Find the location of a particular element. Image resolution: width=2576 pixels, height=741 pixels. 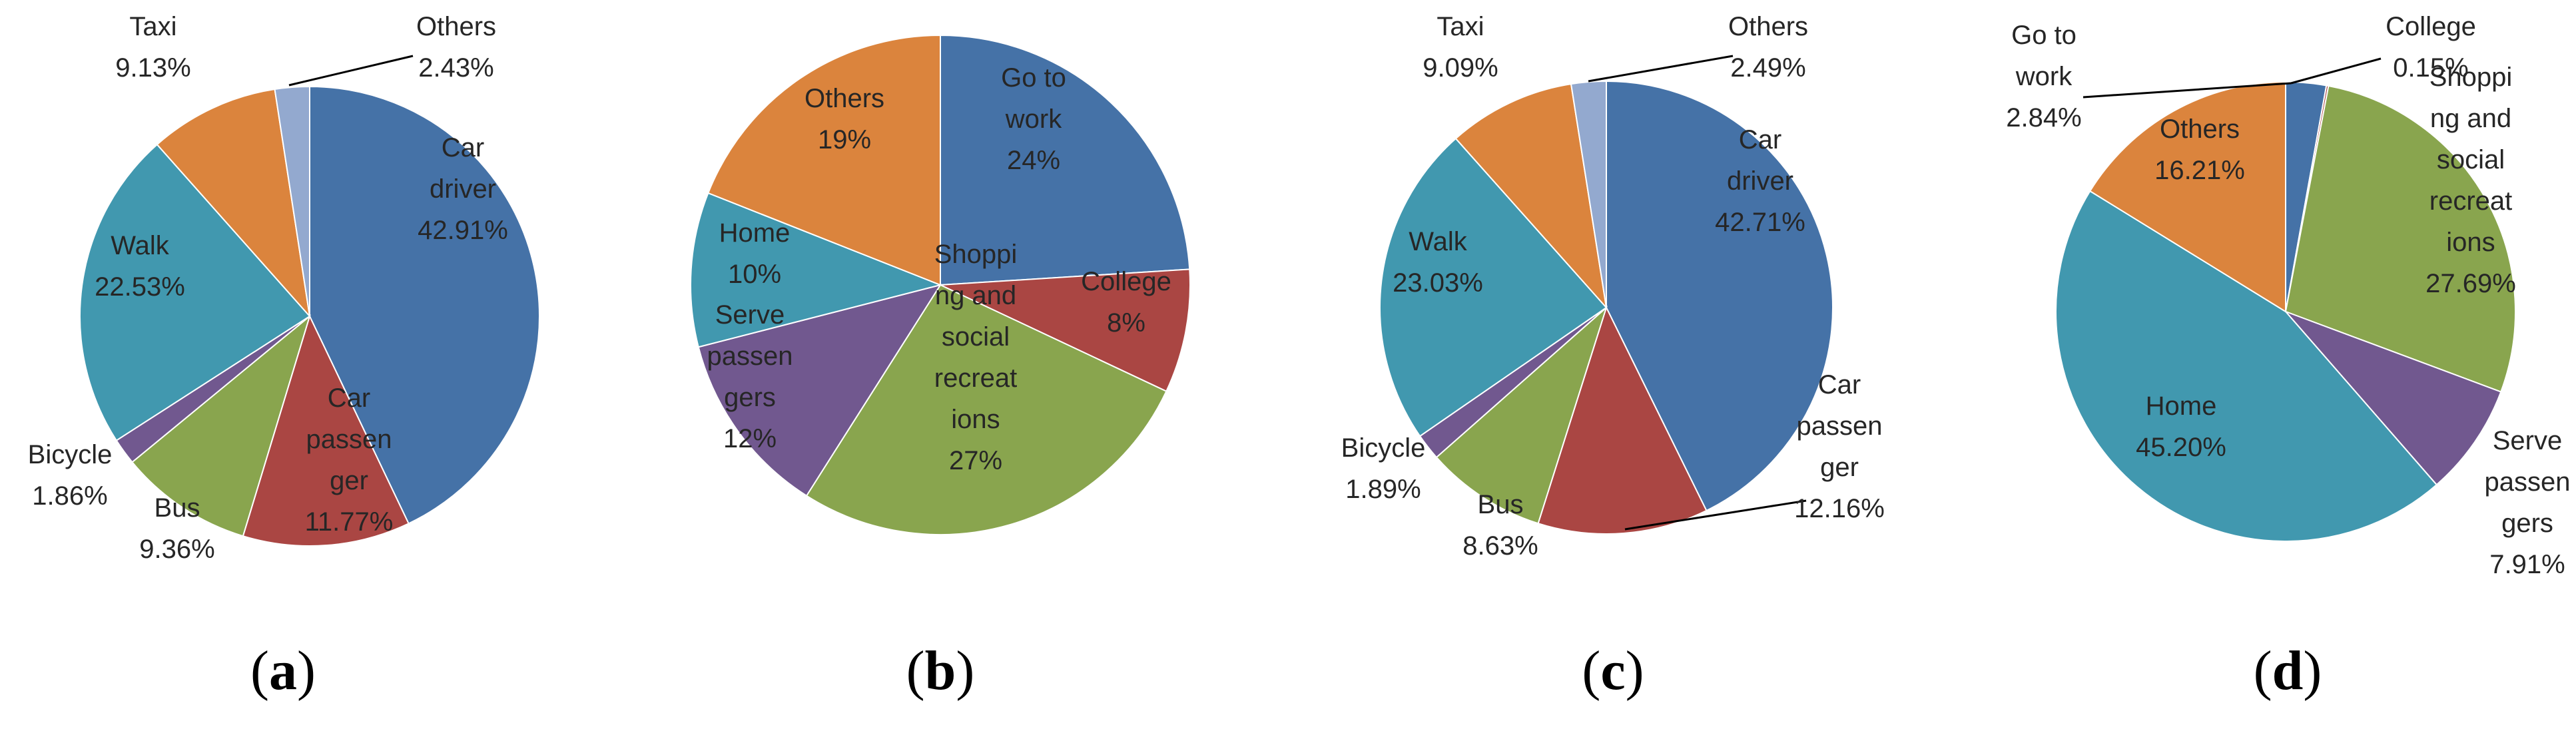

pie-slice-c-taxi is located at coordinates (1531, 196).